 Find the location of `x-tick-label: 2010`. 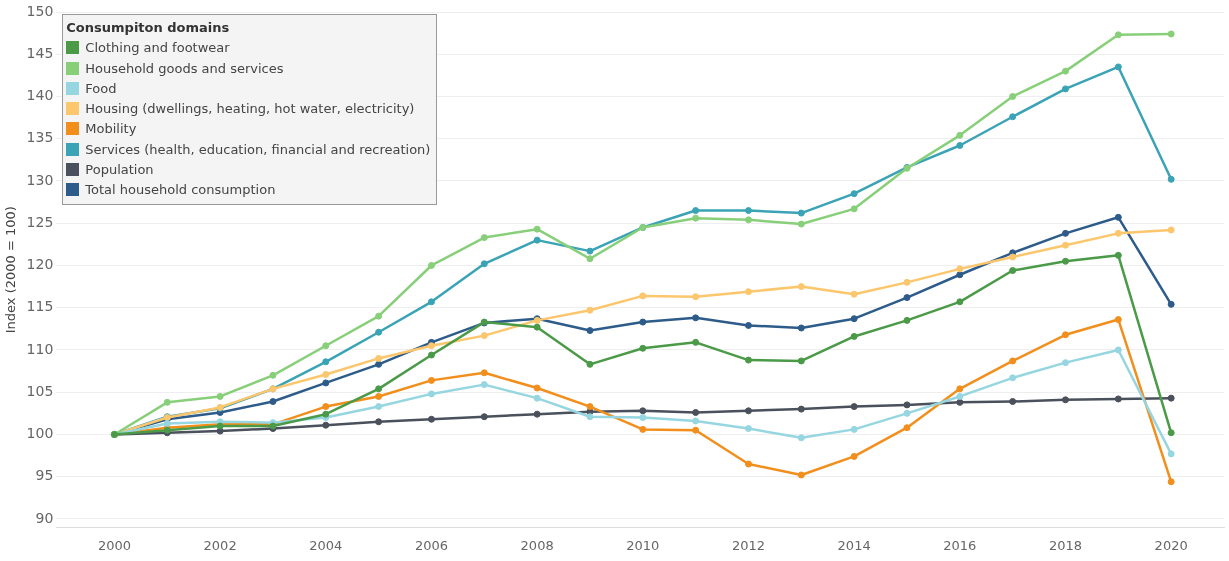

x-tick-label: 2010 is located at coordinates (643, 545).